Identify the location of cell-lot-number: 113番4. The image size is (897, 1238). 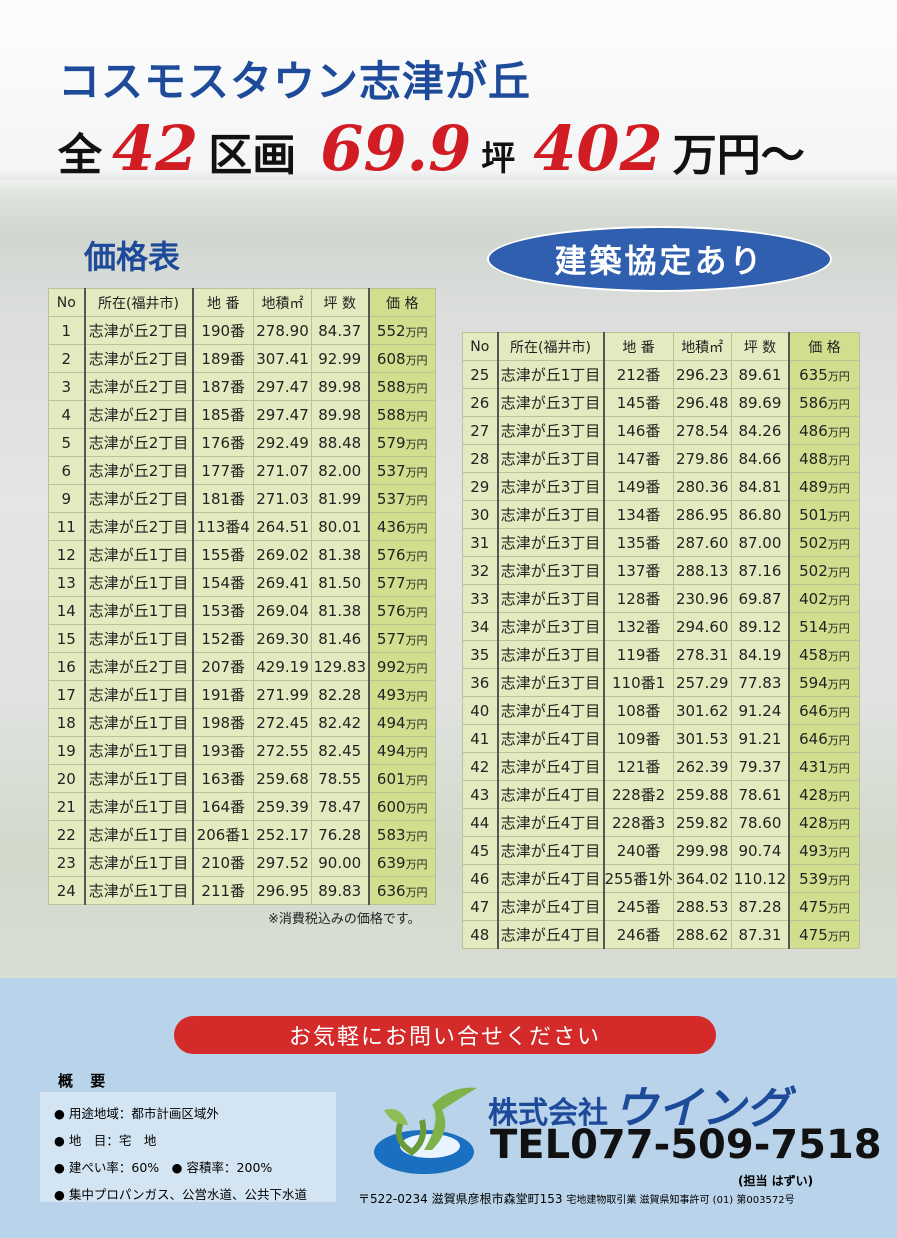
(223, 526).